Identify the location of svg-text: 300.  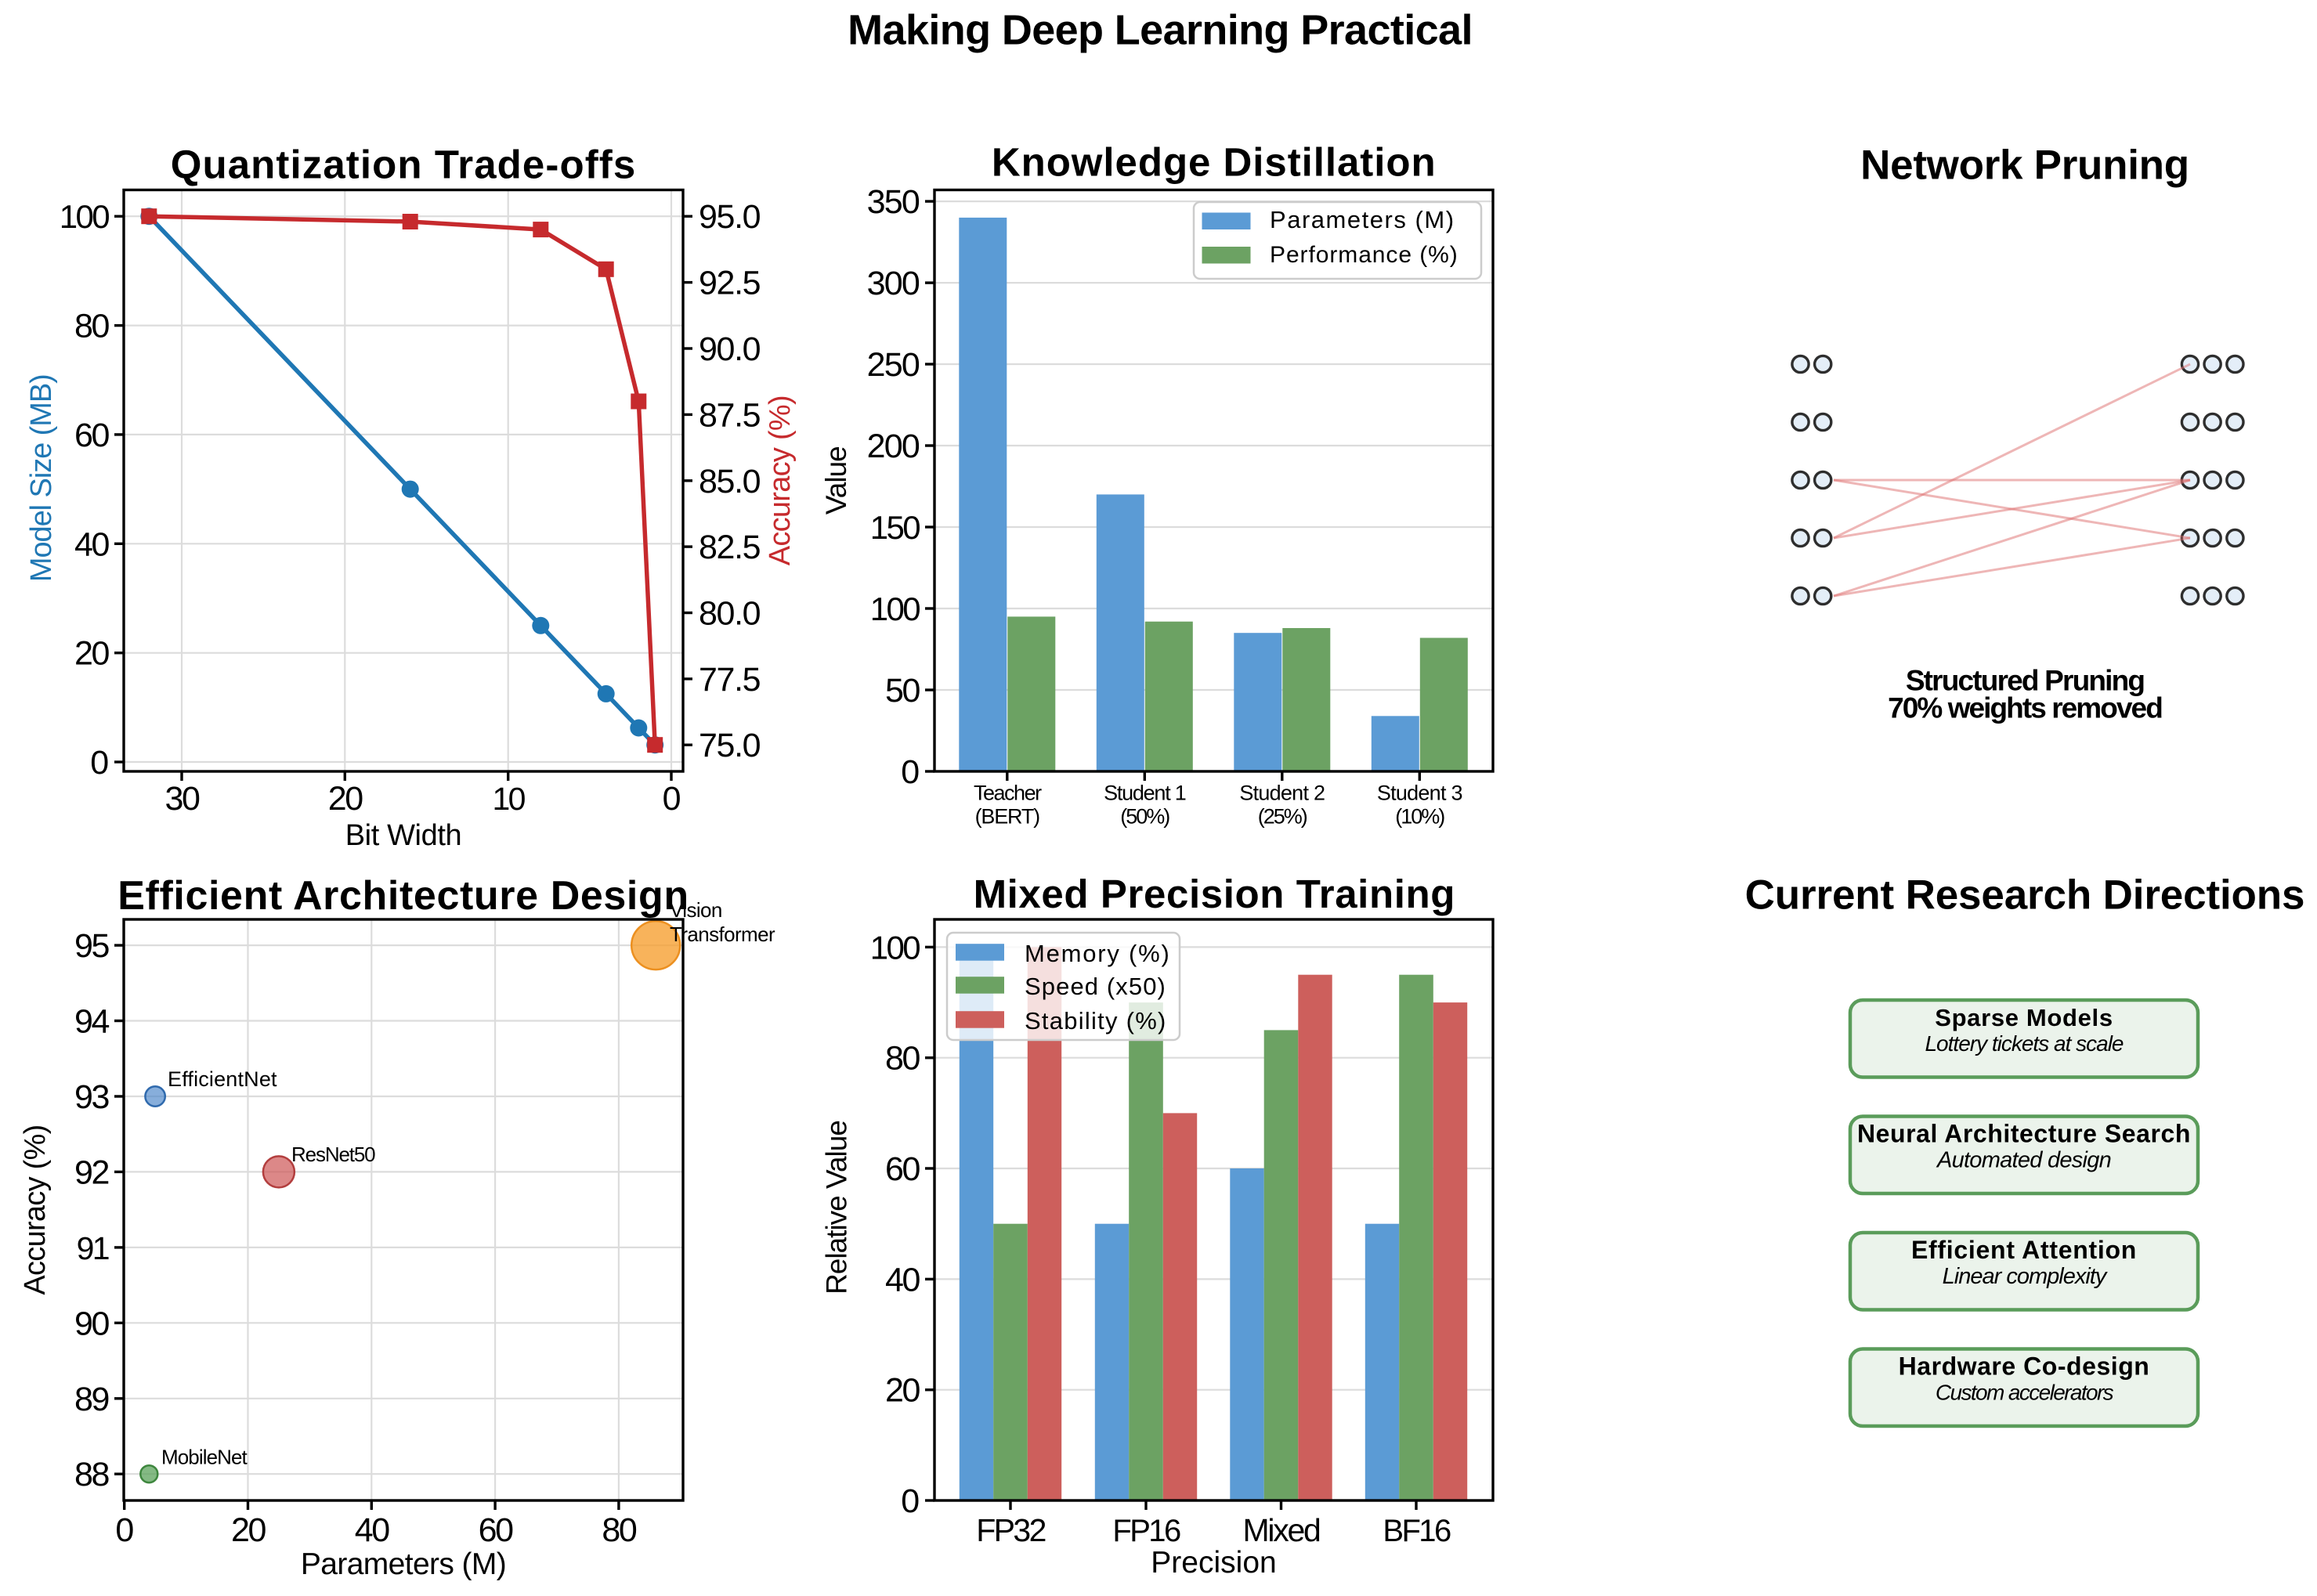
(893, 283).